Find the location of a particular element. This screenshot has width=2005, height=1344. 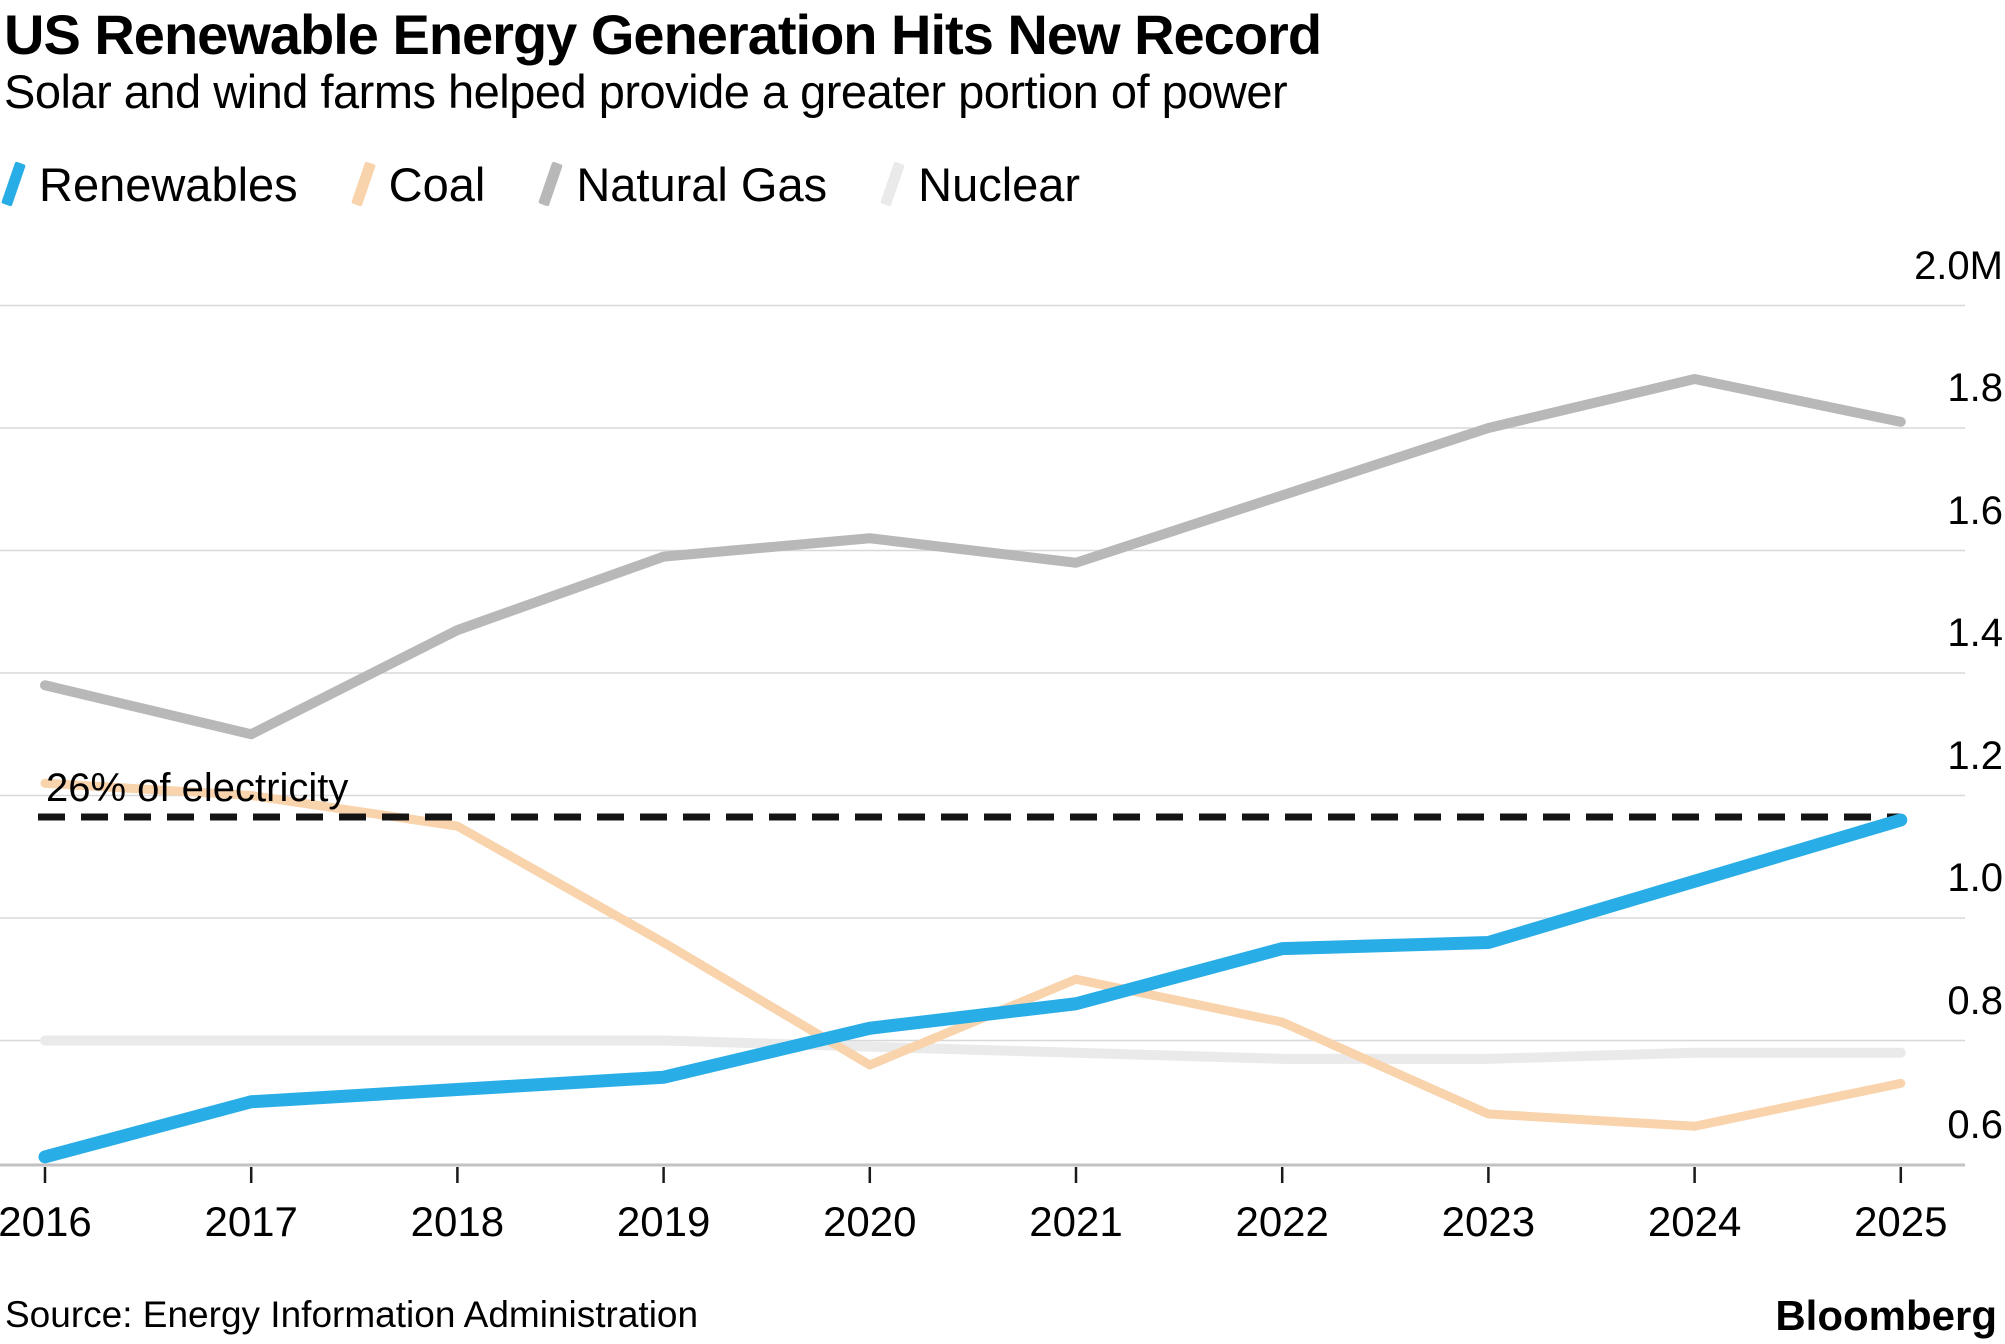

y-axis-label: 2.0M is located at coordinates (1958, 265).